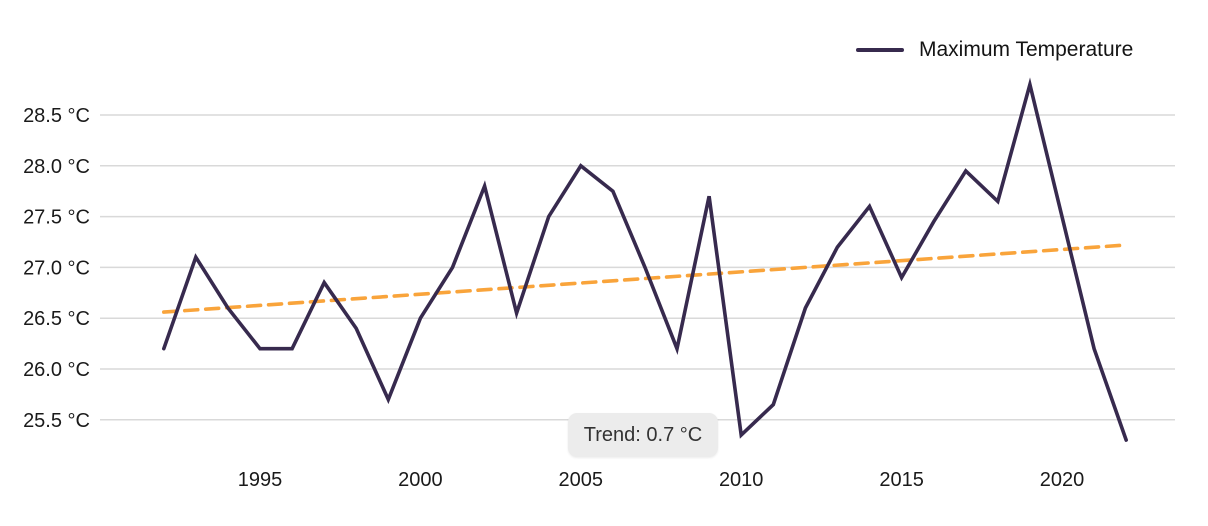 This screenshot has height=526, width=1208. I want to click on x-axis-tick-label: 1995, so click(260, 480).